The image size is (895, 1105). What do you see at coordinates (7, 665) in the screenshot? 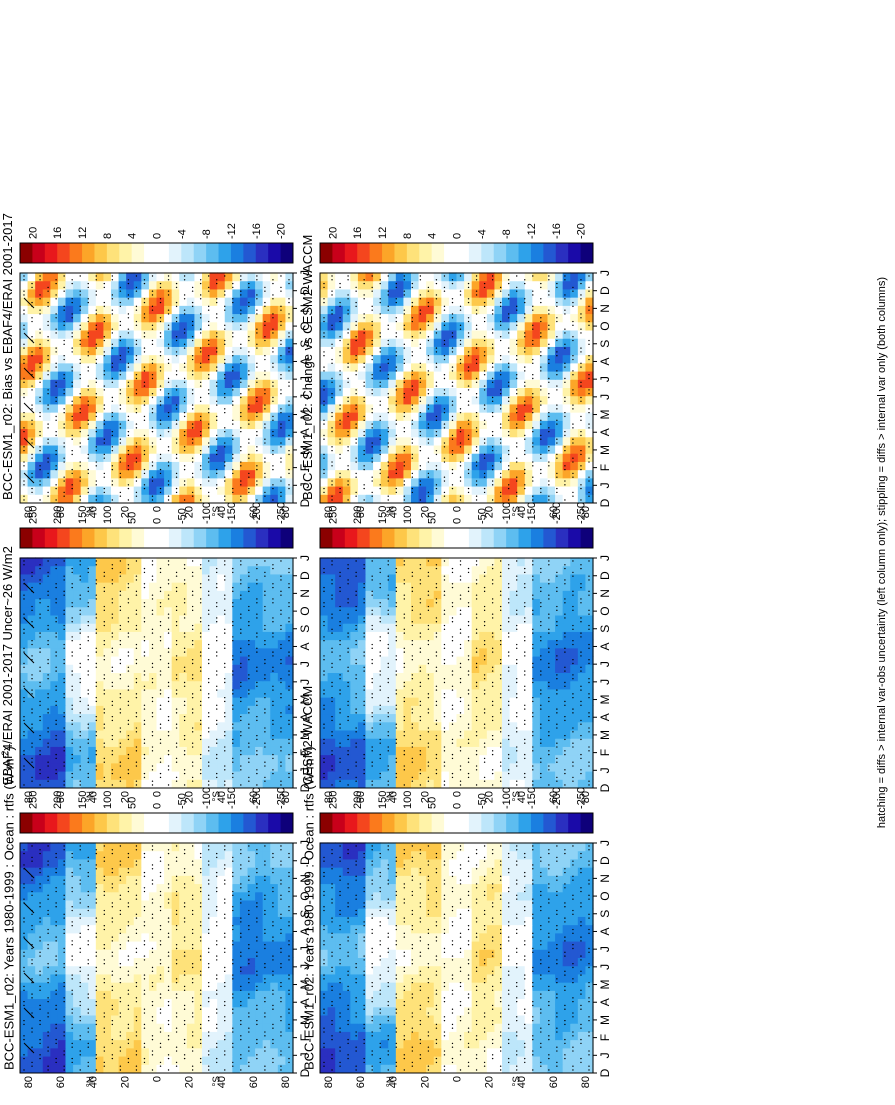
I see `panel-title: EBAF4/ERAI 2001-2017 Uncer~26 W/m2` at bounding box center [7, 665].